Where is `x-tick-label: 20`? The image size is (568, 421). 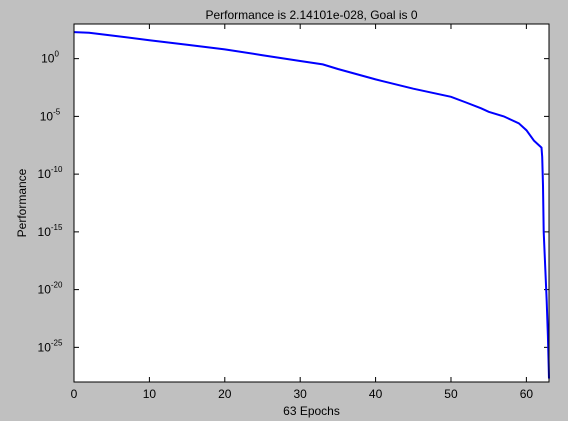
x-tick-label: 20 is located at coordinates (225, 394).